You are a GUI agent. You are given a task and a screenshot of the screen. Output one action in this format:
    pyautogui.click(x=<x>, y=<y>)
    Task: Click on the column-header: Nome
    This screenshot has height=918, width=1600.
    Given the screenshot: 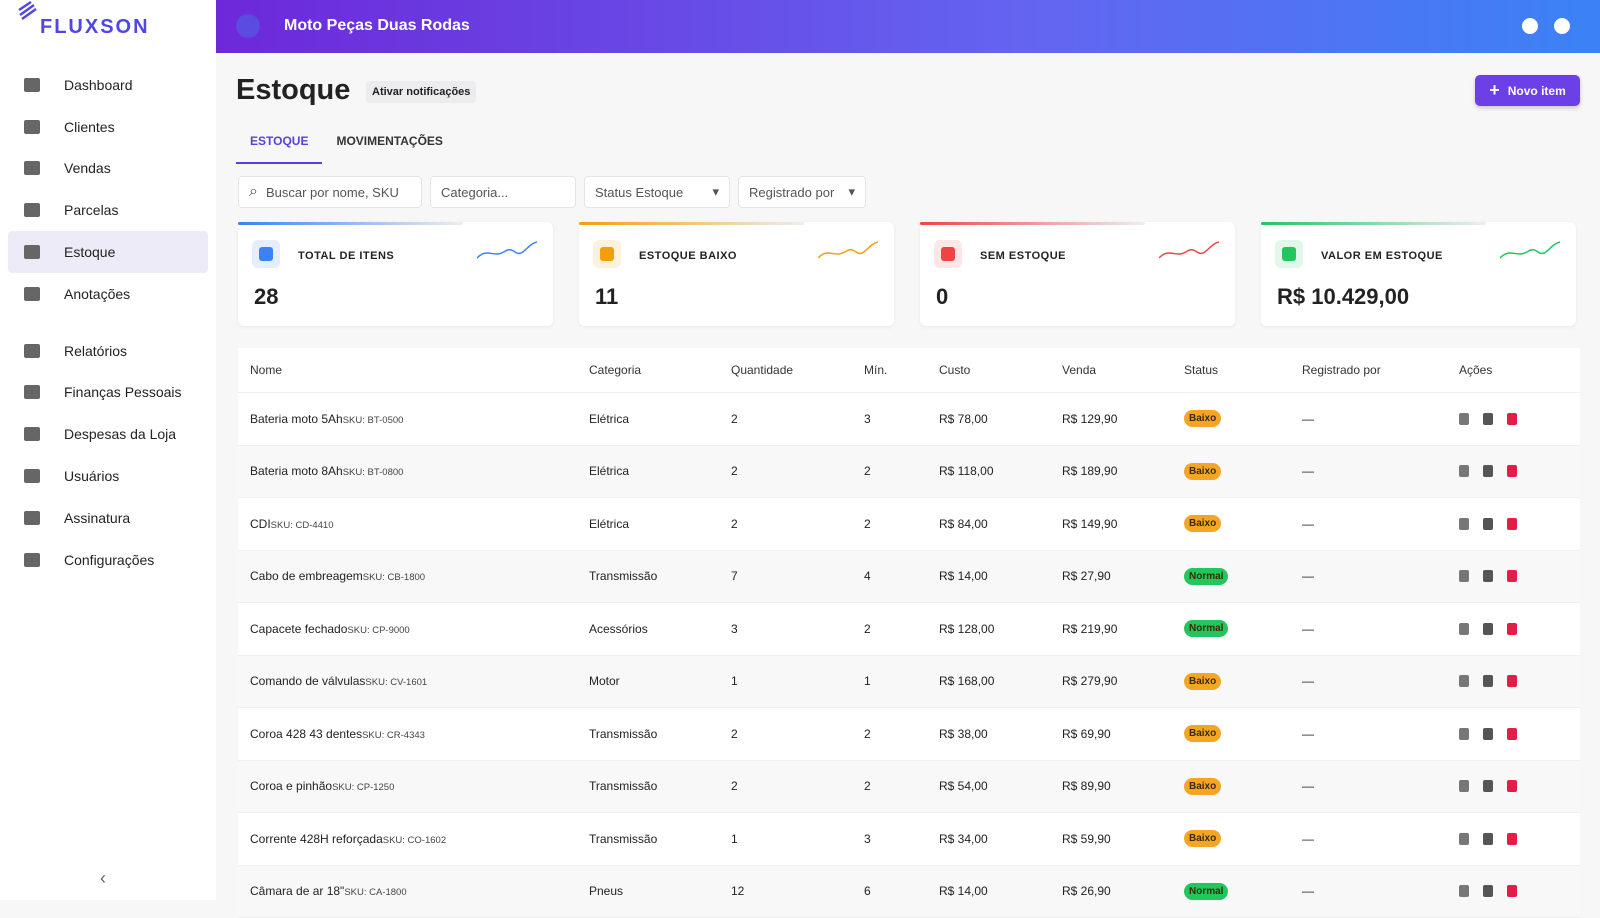 What is the action you would take?
    pyautogui.click(x=419, y=370)
    